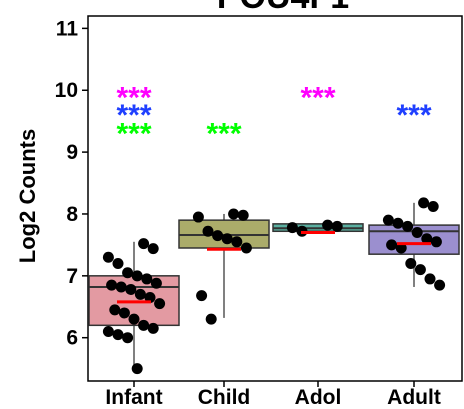 Image resolution: width=464 pixels, height=409 pixels. What do you see at coordinates (133, 397) in the screenshot?
I see `x-tick-label: Infant` at bounding box center [133, 397].